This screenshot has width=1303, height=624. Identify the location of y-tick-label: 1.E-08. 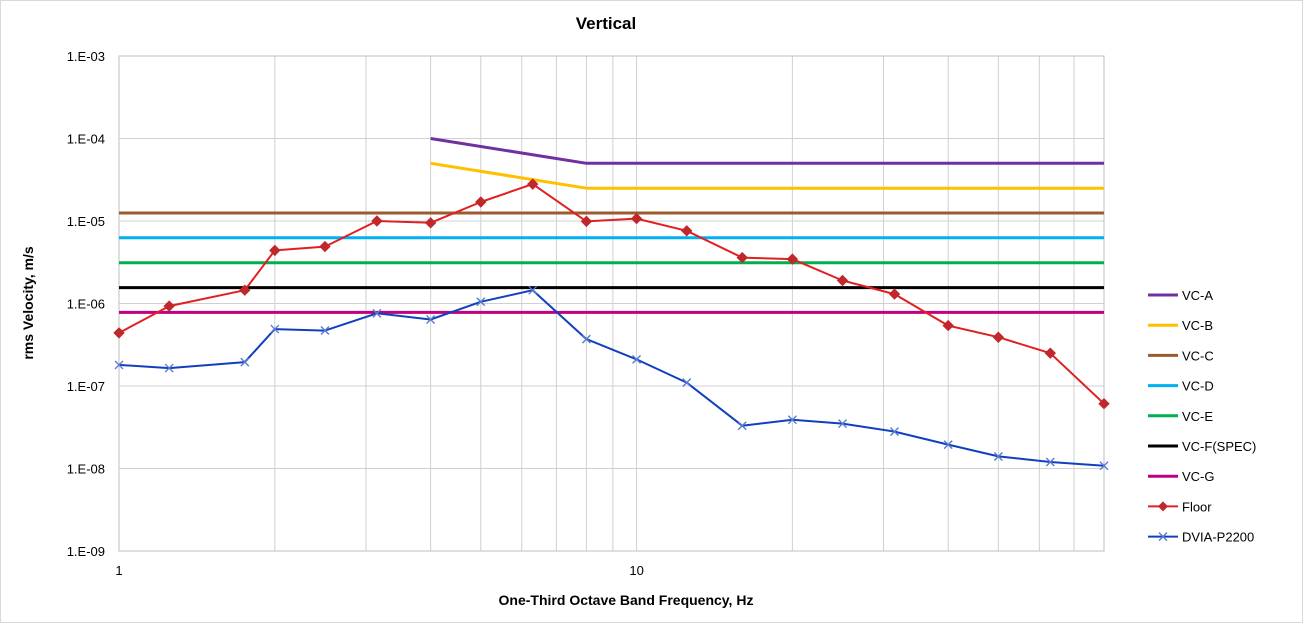
(86, 469).